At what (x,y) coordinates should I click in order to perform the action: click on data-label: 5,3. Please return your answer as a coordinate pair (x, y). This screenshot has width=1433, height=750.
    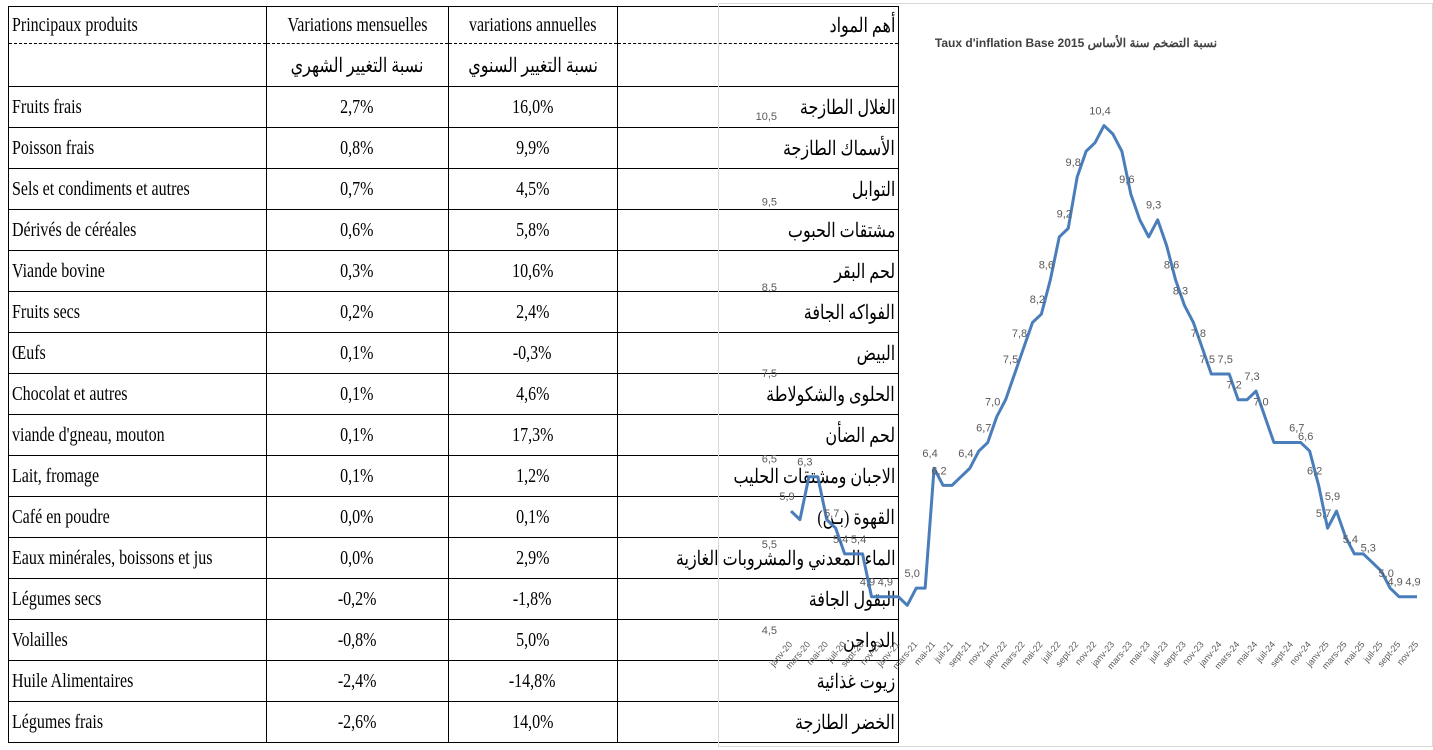
    Looking at the image, I should click on (1368, 548).